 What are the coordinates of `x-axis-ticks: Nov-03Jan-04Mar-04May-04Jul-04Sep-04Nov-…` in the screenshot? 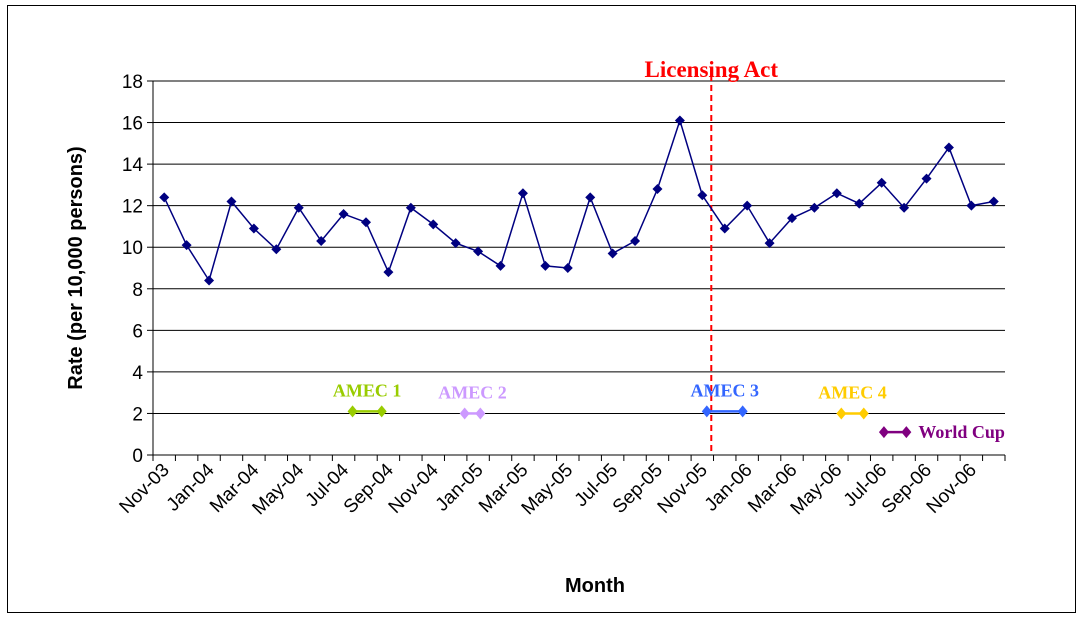 It's located at (561, 487).